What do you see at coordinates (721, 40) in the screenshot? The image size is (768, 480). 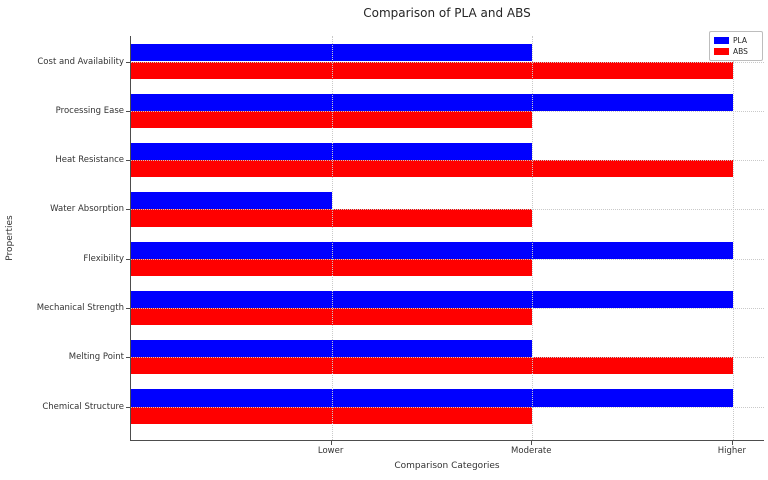 I see `pla-color-swatch` at bounding box center [721, 40].